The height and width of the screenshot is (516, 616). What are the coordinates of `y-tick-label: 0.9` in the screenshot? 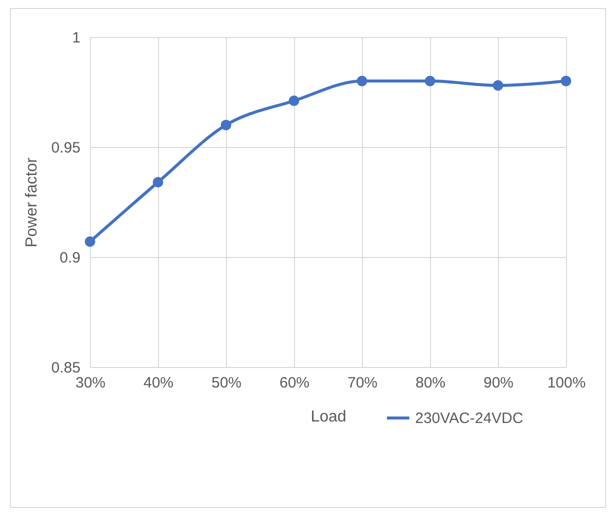 It's located at (70, 258).